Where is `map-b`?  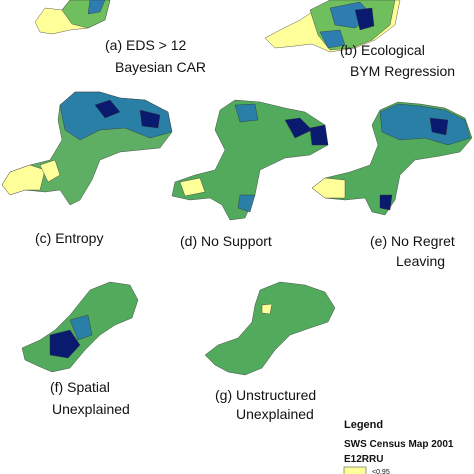 map-b is located at coordinates (332, 26).